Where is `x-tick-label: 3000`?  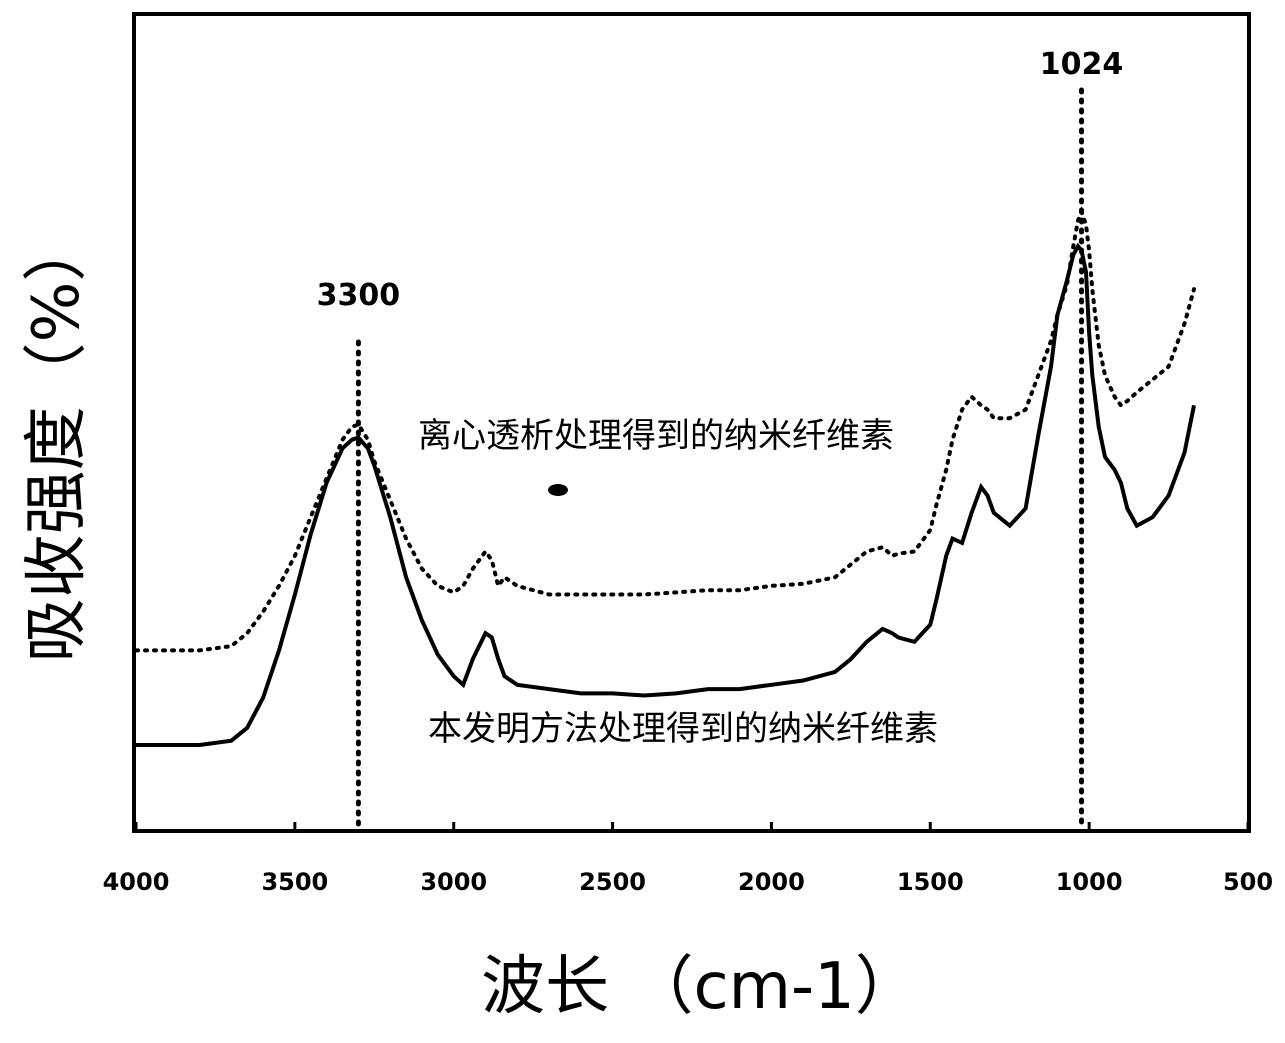 x-tick-label: 3000 is located at coordinates (453, 882).